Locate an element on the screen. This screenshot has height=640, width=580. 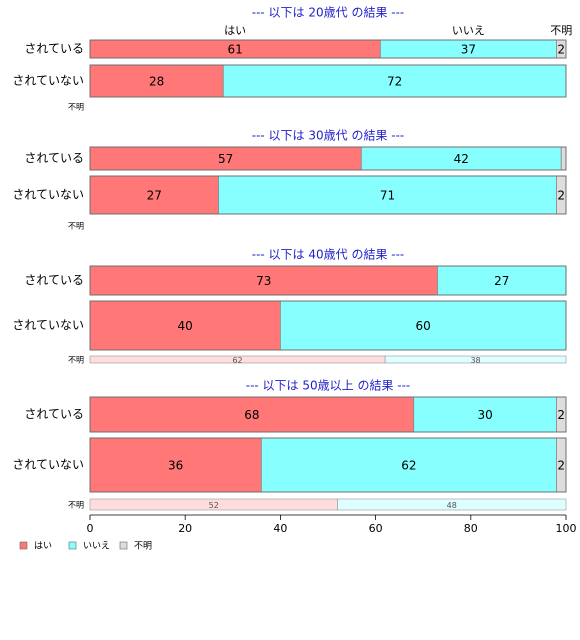
data-label-0-0-1: 37 is located at coordinates (468, 50).